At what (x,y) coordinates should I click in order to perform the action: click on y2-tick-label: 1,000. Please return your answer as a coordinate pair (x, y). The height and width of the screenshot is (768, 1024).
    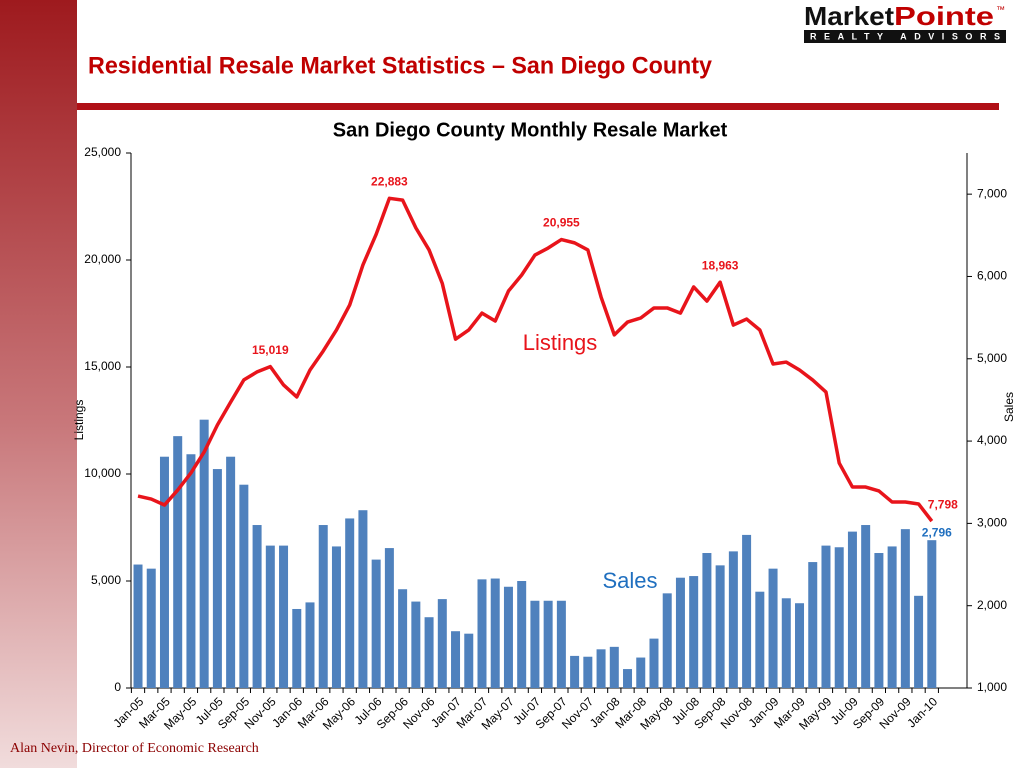
    Looking at the image, I should click on (992, 687).